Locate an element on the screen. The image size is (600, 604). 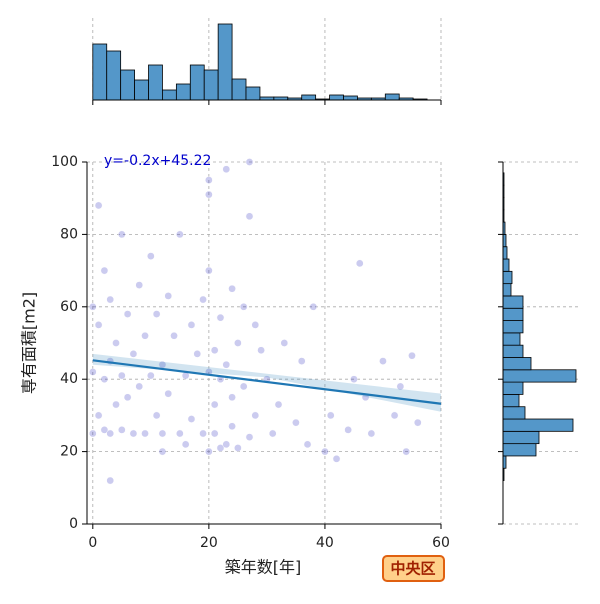
x-axis-label: 築年数[年] is located at coordinates (263, 567).